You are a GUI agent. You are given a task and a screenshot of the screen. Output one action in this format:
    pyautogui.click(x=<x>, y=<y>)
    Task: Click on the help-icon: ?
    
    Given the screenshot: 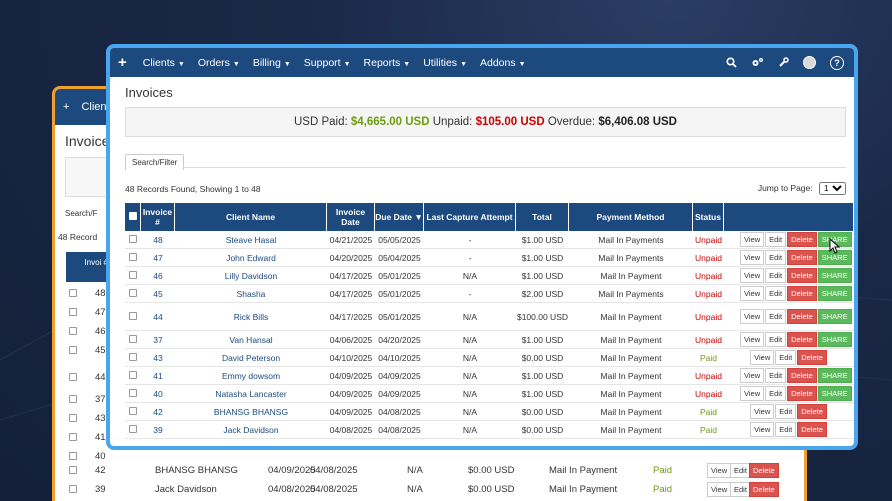 What is the action you would take?
    pyautogui.click(x=837, y=62)
    